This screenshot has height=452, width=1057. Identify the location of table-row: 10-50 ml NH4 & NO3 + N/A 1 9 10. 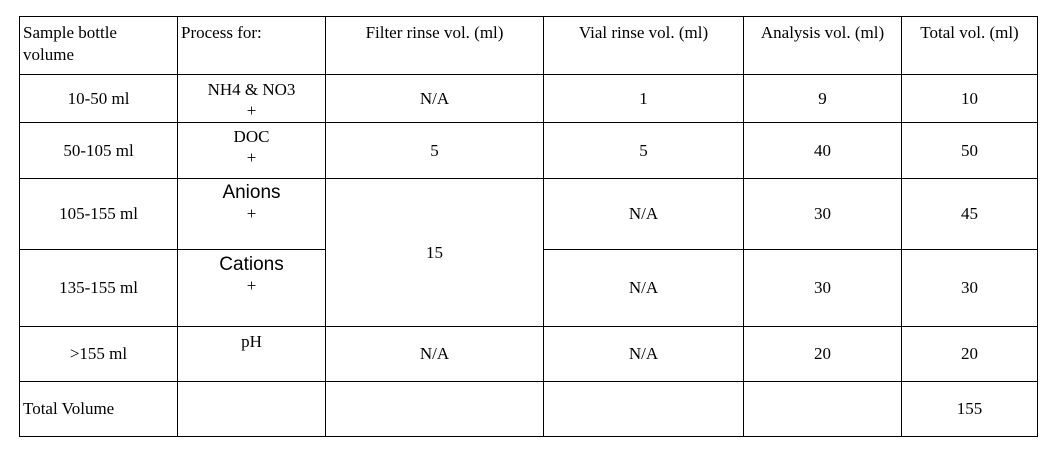
(528, 98).